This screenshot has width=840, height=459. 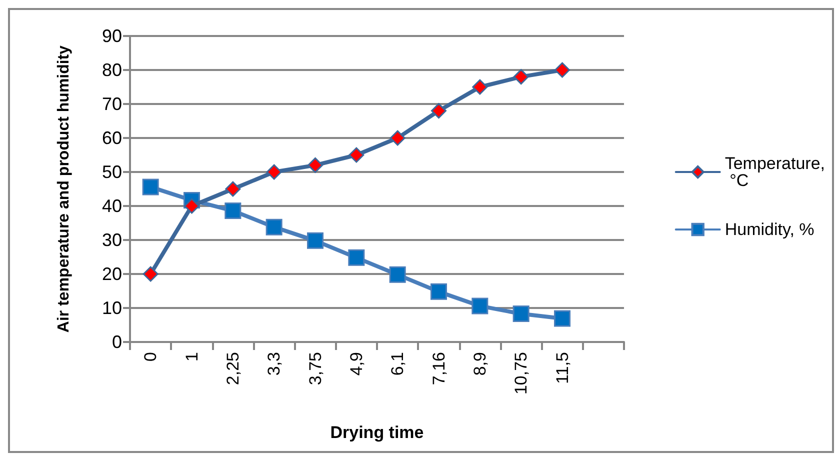 What do you see at coordinates (274, 364) in the screenshot?
I see `x-tick-label: 3,3` at bounding box center [274, 364].